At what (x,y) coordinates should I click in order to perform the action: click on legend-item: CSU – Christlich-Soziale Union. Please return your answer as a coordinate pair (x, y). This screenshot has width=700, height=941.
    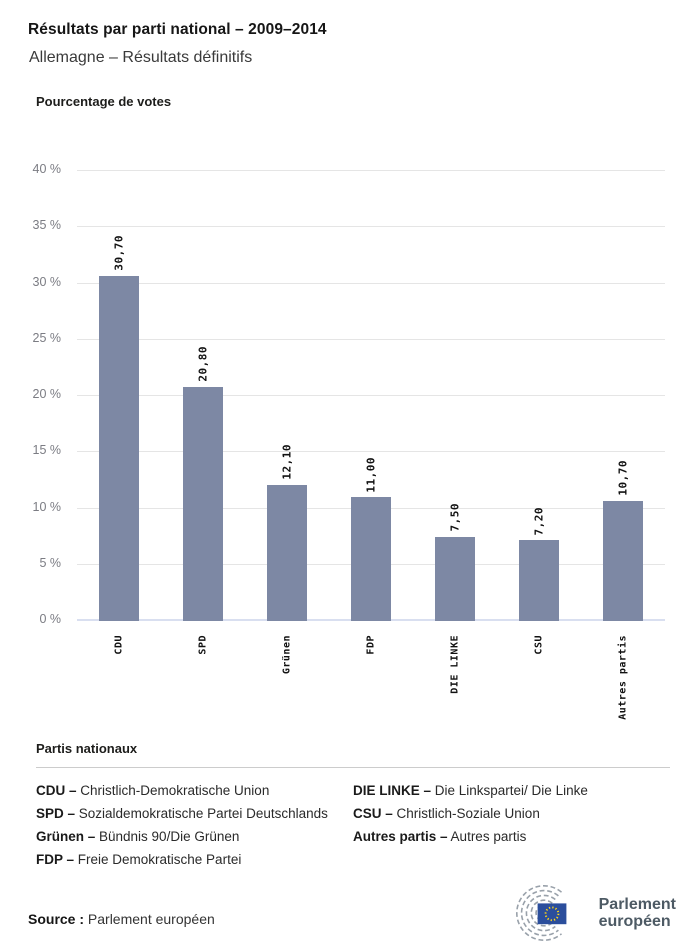
    Looking at the image, I should click on (511, 813).